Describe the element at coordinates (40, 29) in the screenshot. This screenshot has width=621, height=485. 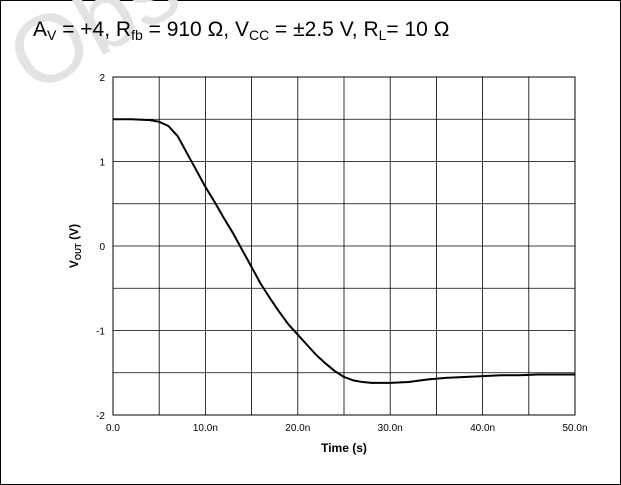
I see `title-av-label: A` at that location.